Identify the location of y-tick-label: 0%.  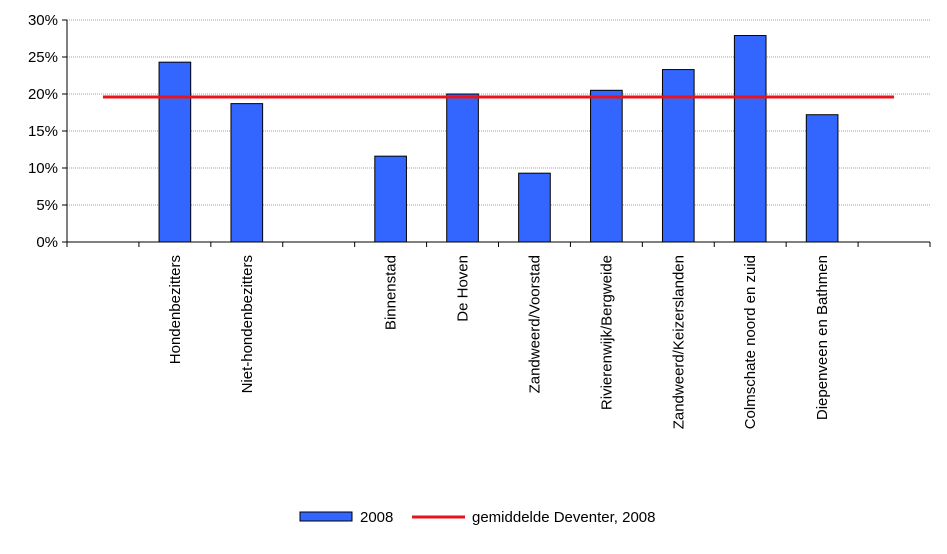
(47, 242).